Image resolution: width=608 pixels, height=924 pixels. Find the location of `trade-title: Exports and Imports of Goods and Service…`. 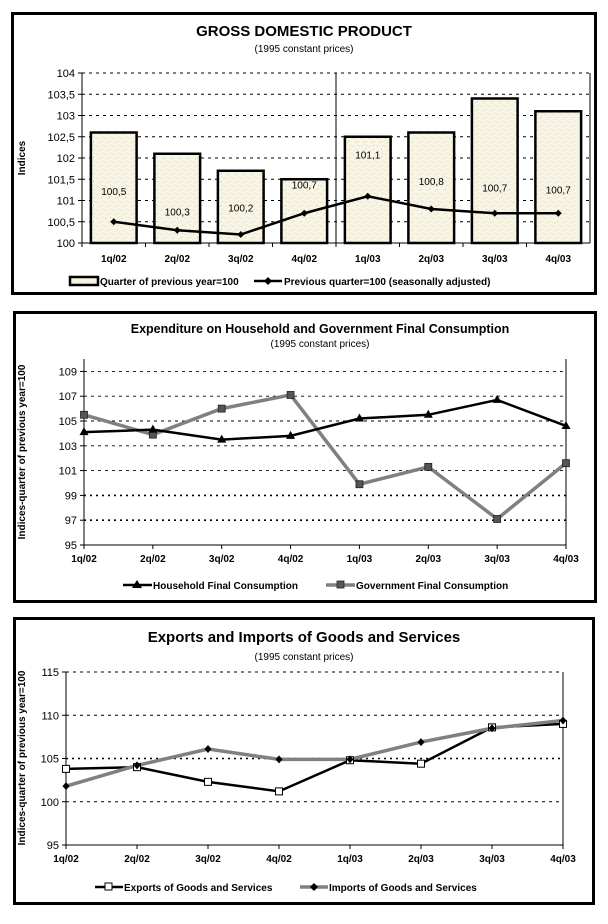

trade-title: Exports and Imports of Goods and Service… is located at coordinates (304, 637).